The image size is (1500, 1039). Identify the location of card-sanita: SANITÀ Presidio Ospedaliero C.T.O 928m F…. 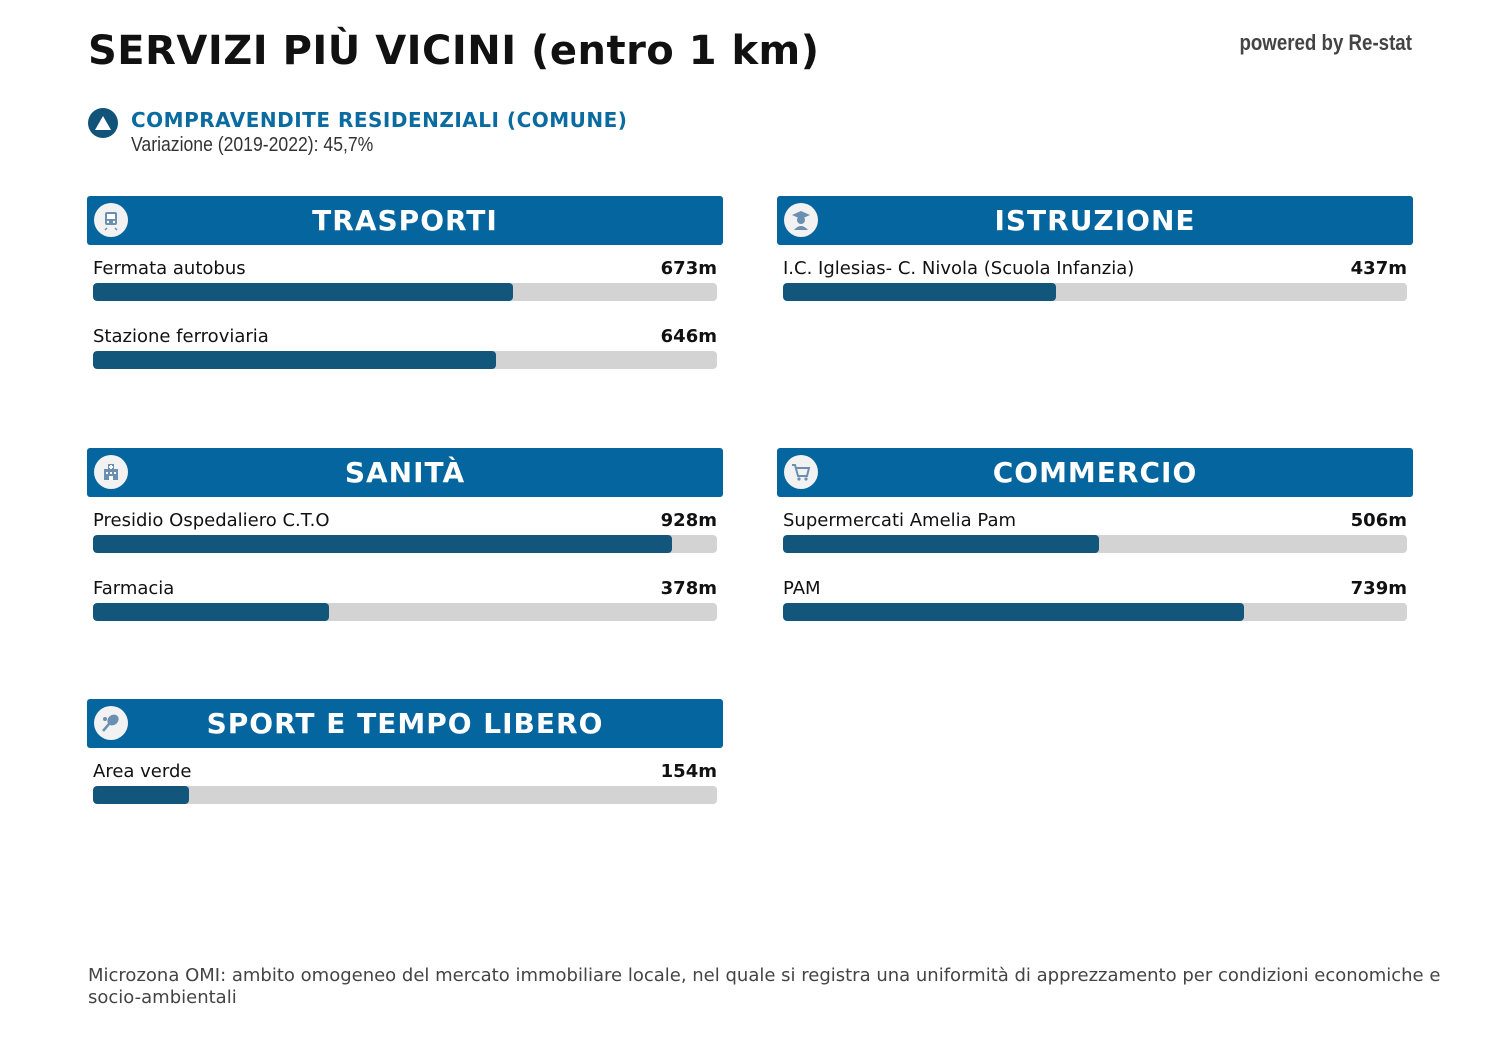
(405, 534).